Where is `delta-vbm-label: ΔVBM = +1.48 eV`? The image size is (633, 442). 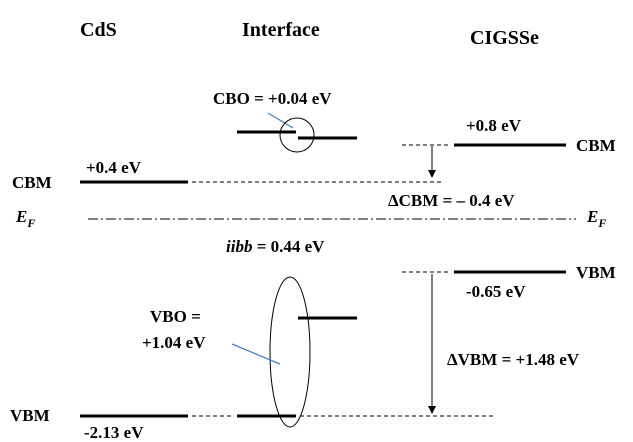
delta-vbm-label: ΔVBM = +1.48 eV is located at coordinates (513, 359).